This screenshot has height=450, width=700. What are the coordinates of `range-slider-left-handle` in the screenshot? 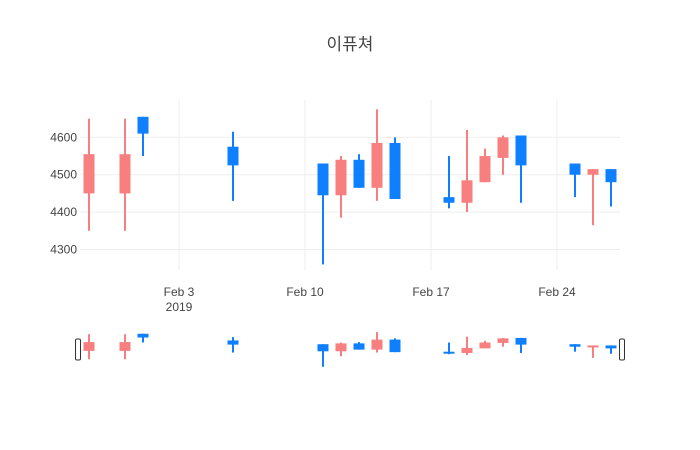 It's located at (78, 349).